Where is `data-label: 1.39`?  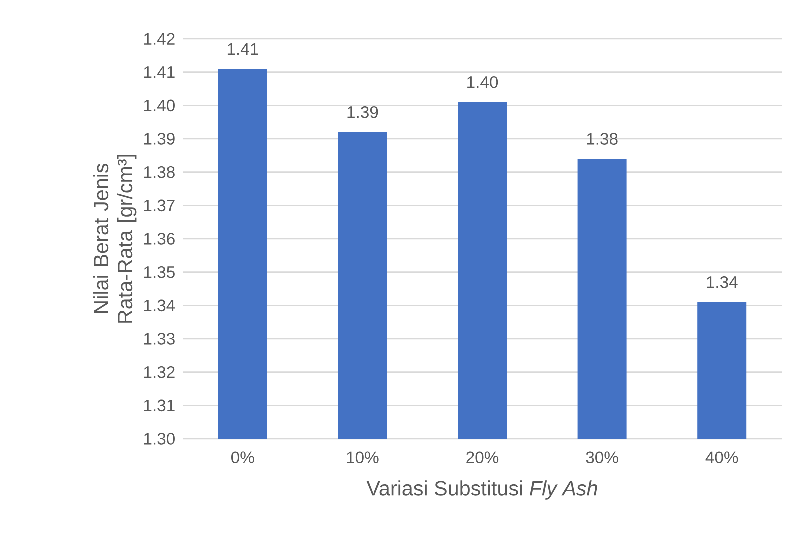
data-label: 1.39 is located at coordinates (363, 112).